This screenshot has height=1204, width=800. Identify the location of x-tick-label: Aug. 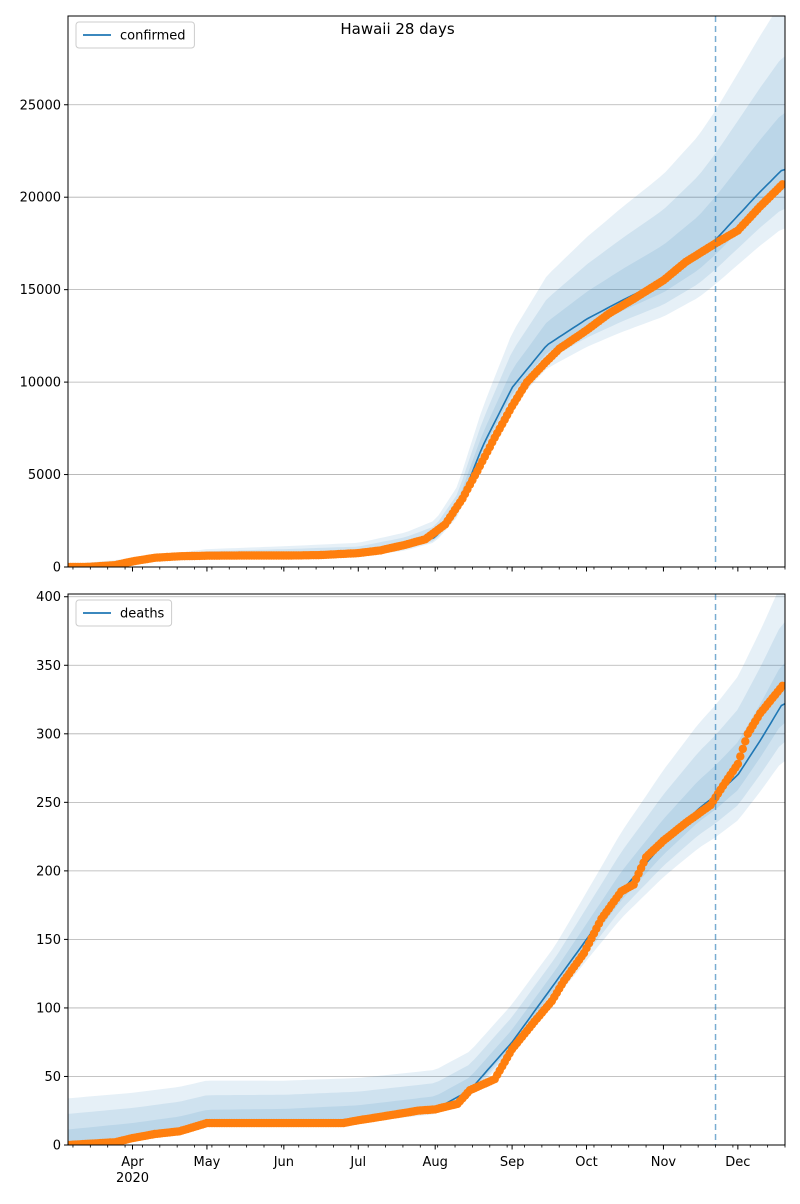
(434, 1162).